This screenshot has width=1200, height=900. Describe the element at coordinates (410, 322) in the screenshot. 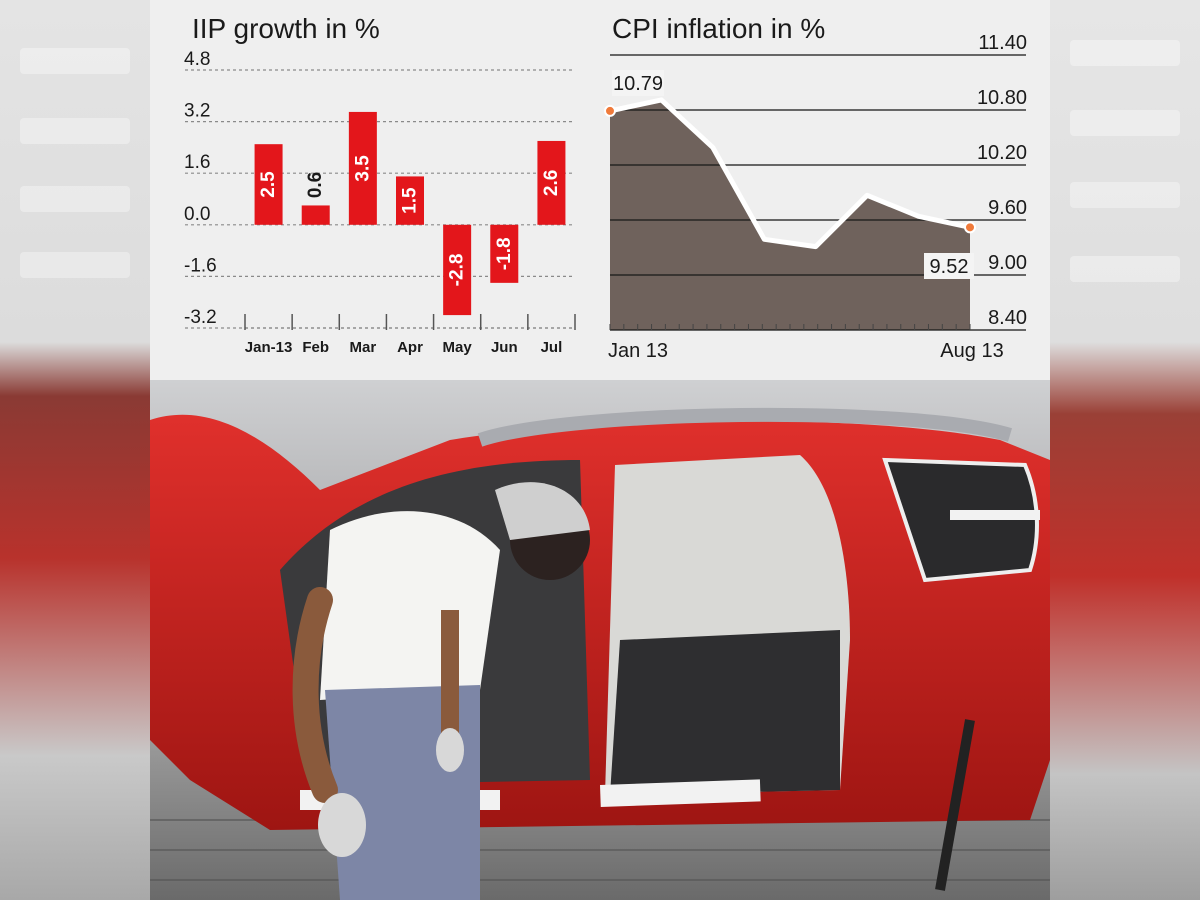

I see `iip-x-axis` at that location.